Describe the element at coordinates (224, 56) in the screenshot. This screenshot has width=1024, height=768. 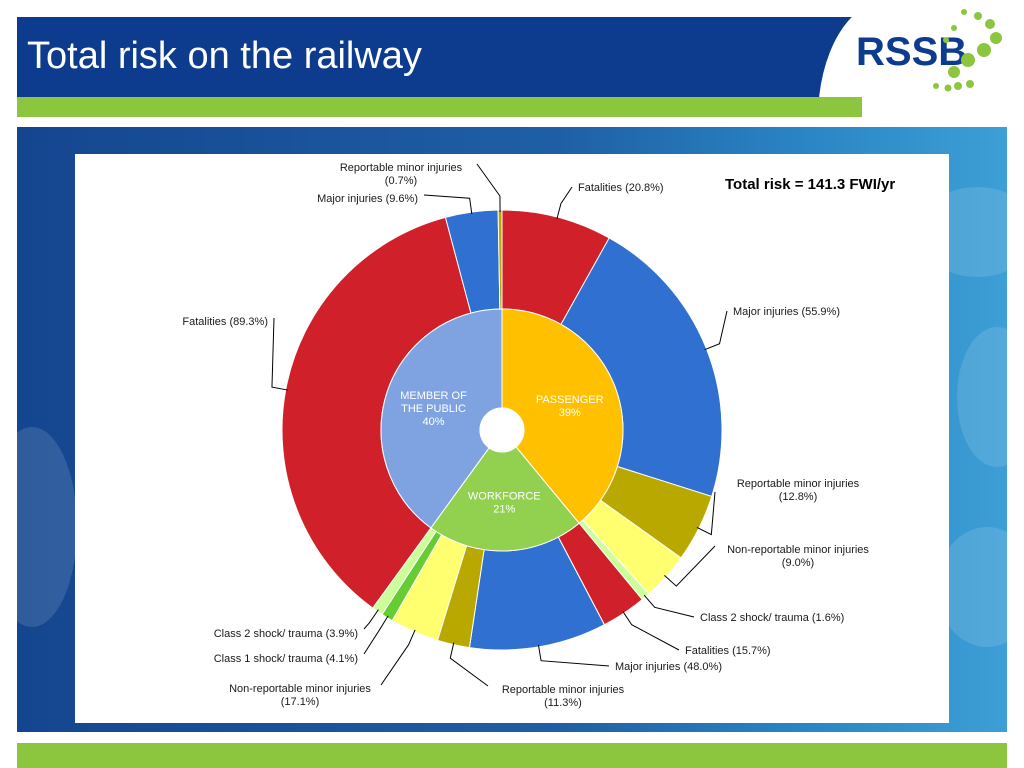
I see `slide-title: Total risk on the railway` at that location.